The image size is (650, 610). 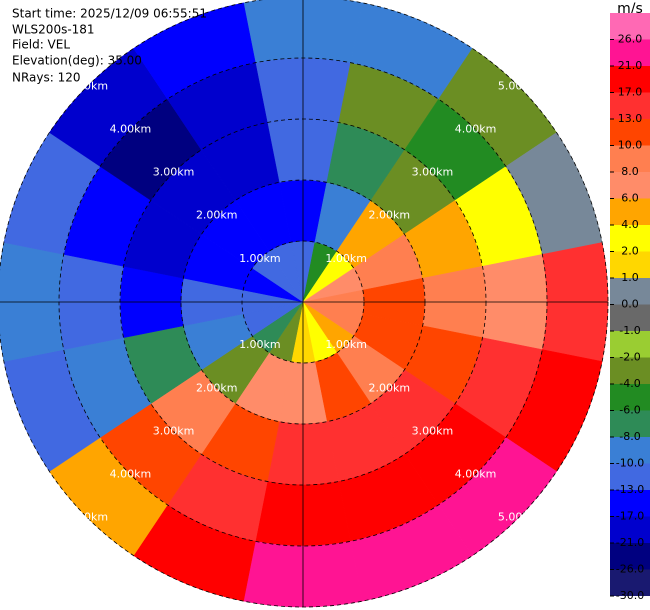 What do you see at coordinates (629, 436) in the screenshot?
I see `colorbar-label: -8.0` at bounding box center [629, 436].